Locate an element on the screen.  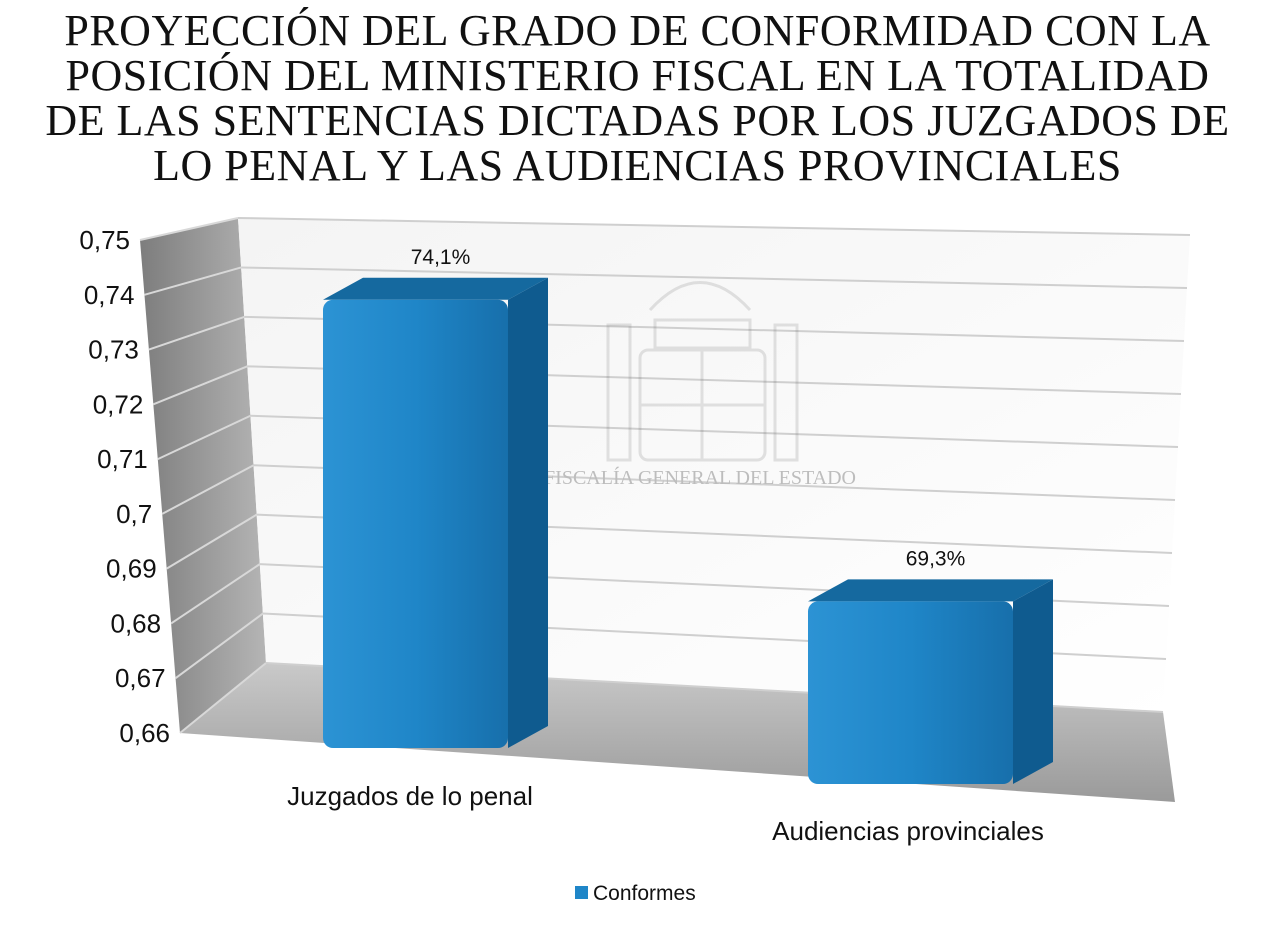
y-tick-label: 0,66 is located at coordinates (144, 733).